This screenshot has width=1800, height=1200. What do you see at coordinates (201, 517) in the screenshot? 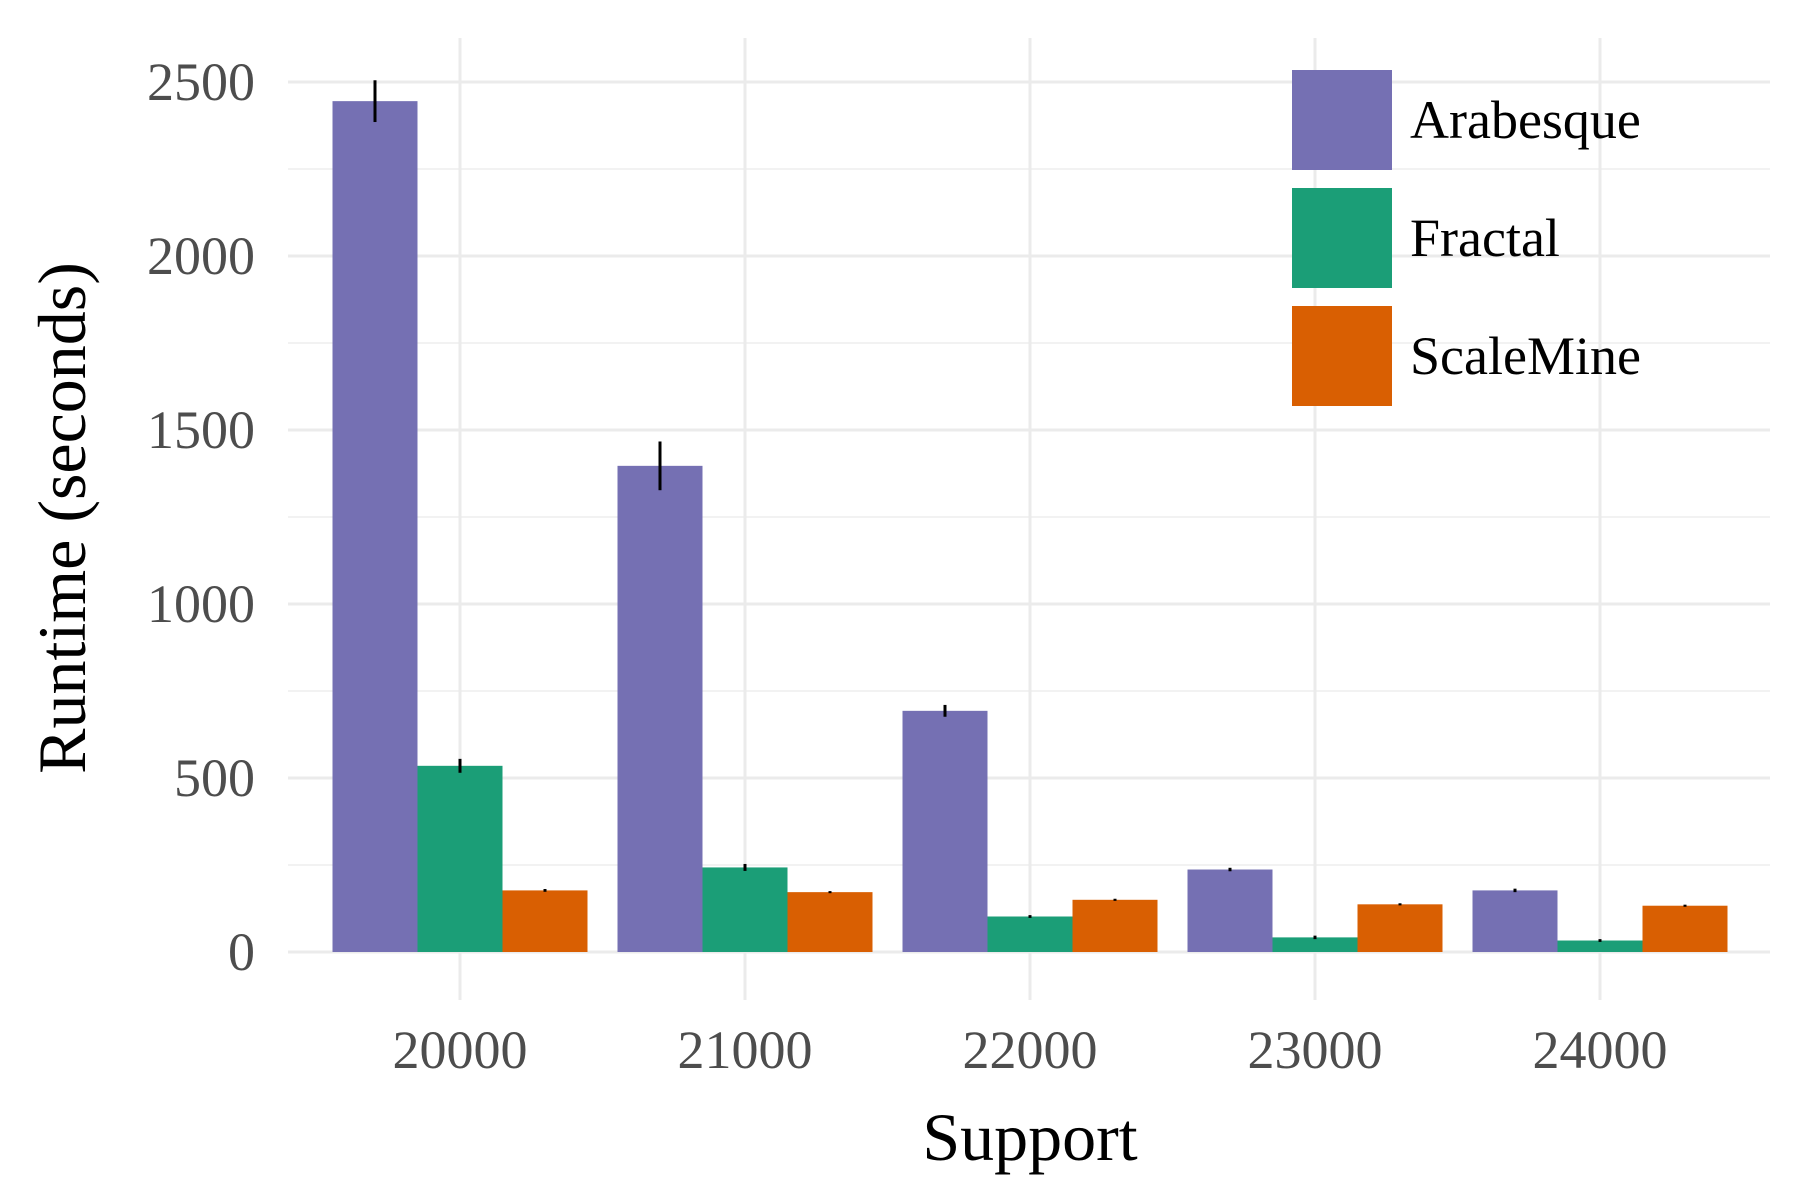
I see `y-axis-ticks: 0 500 1000 1500 2000 2500` at bounding box center [201, 517].